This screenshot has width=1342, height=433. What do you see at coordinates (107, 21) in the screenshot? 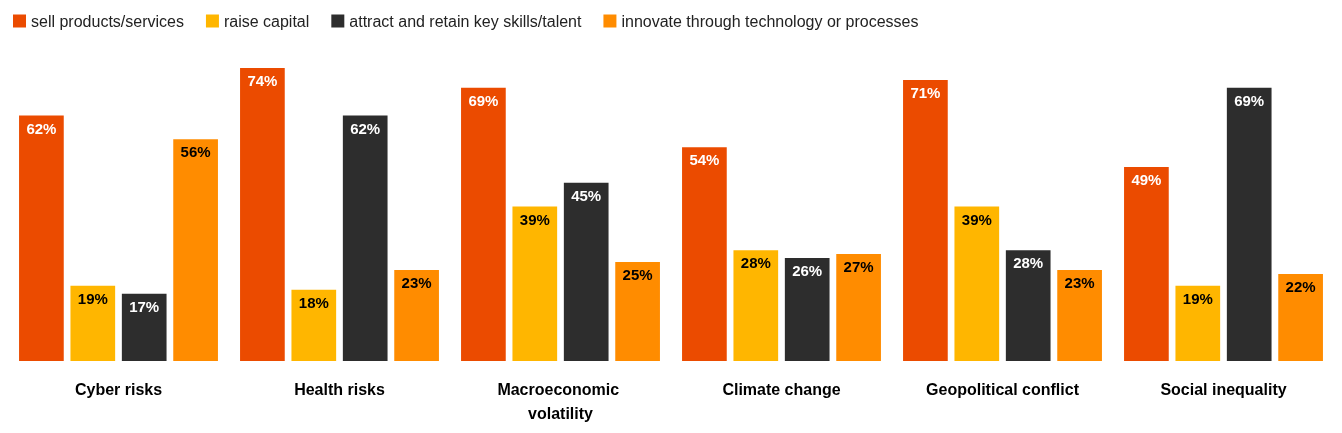
I see `legend-label: sell products/services` at bounding box center [107, 21].